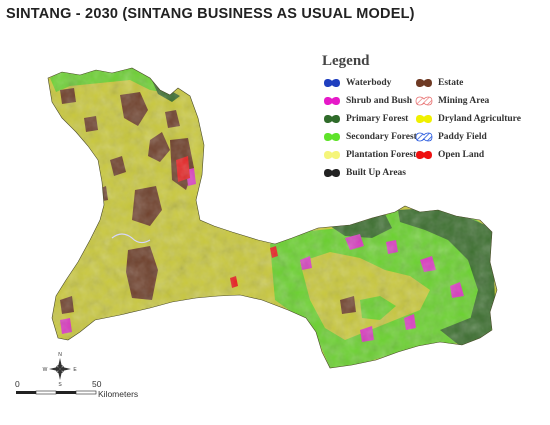 The image size is (550, 425). I want to click on legend-label: Built Up Areas, so click(376, 173).